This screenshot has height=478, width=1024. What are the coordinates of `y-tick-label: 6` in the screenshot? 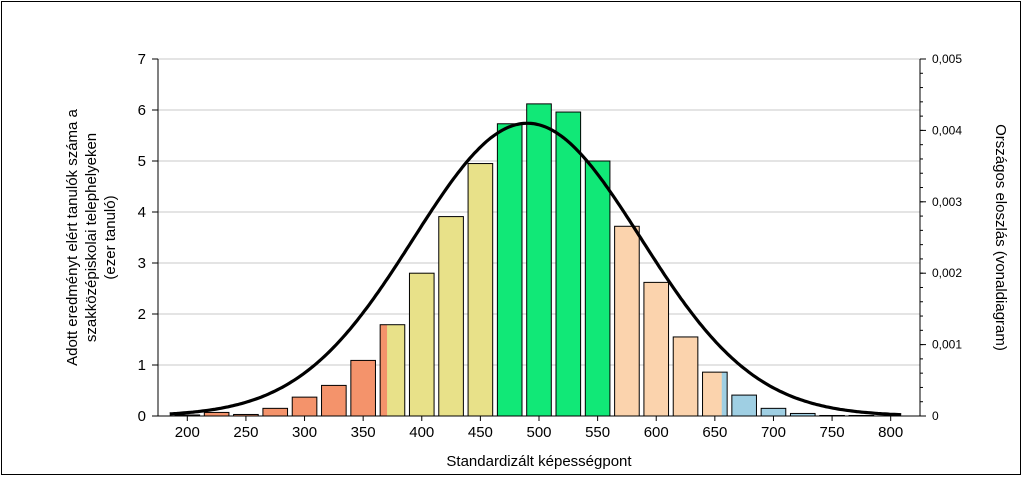 It's located at (142, 110).